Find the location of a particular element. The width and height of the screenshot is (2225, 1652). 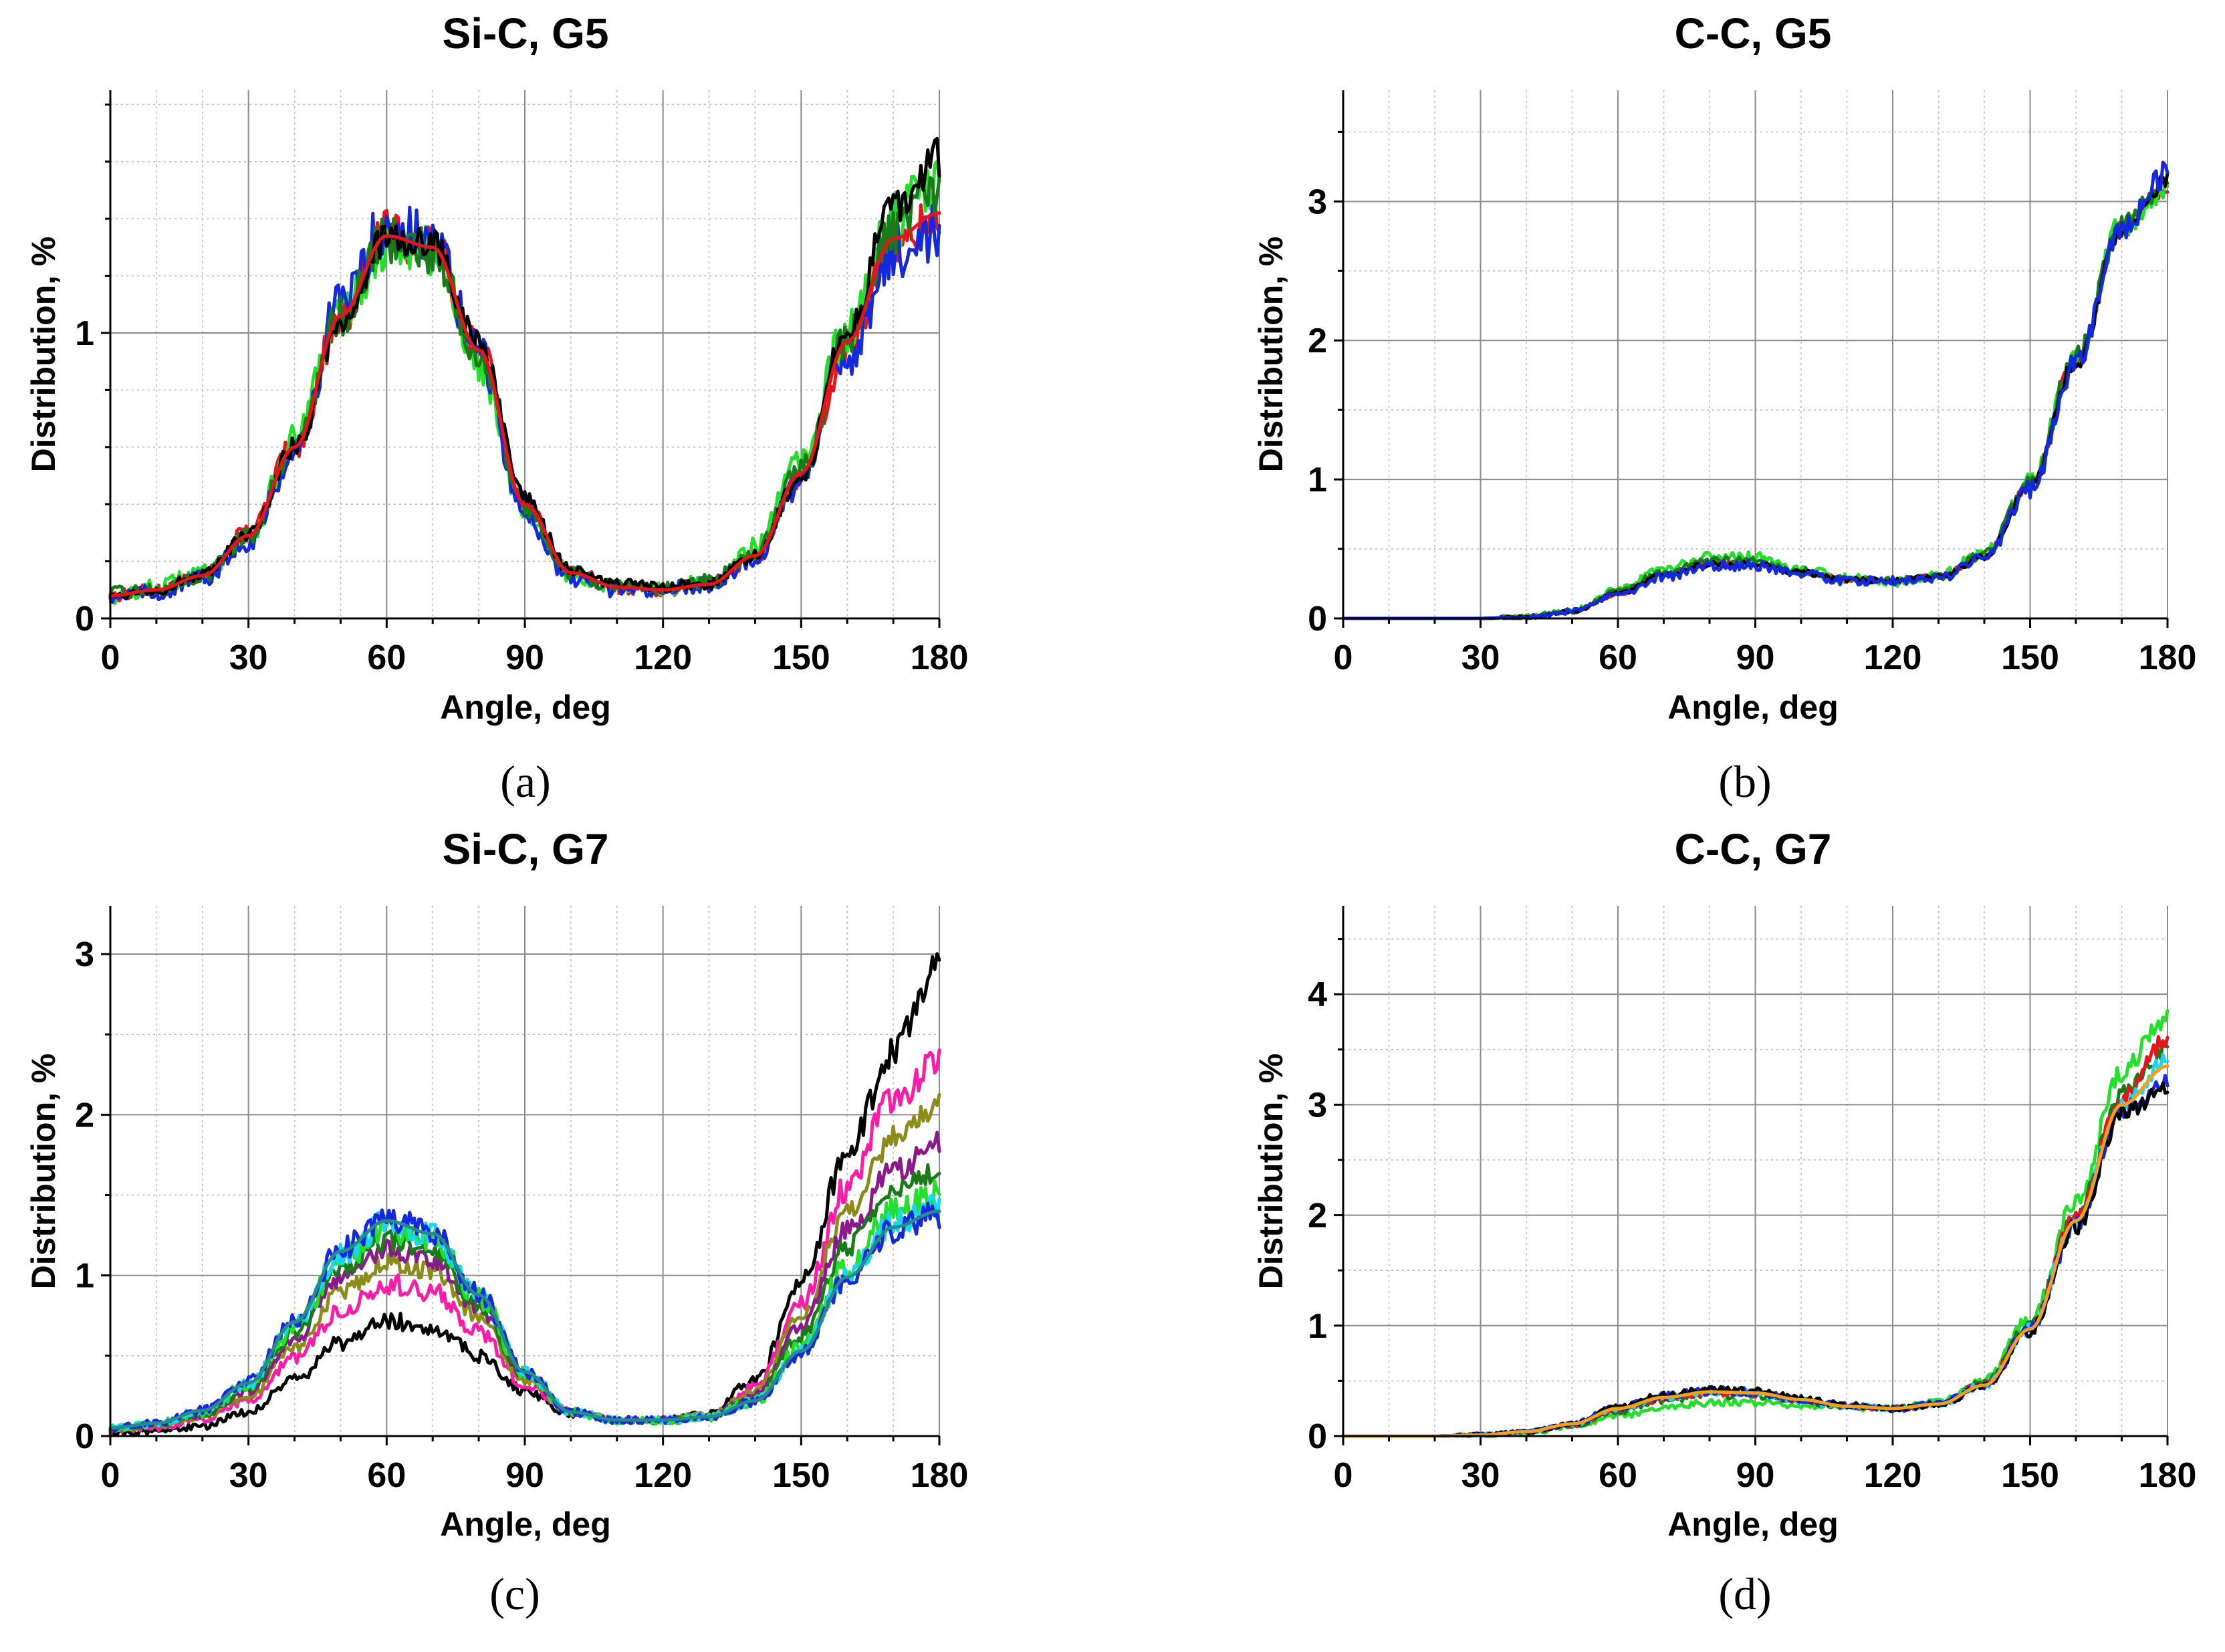

y-axis-label-a: Distribution, % is located at coordinates (43, 355).